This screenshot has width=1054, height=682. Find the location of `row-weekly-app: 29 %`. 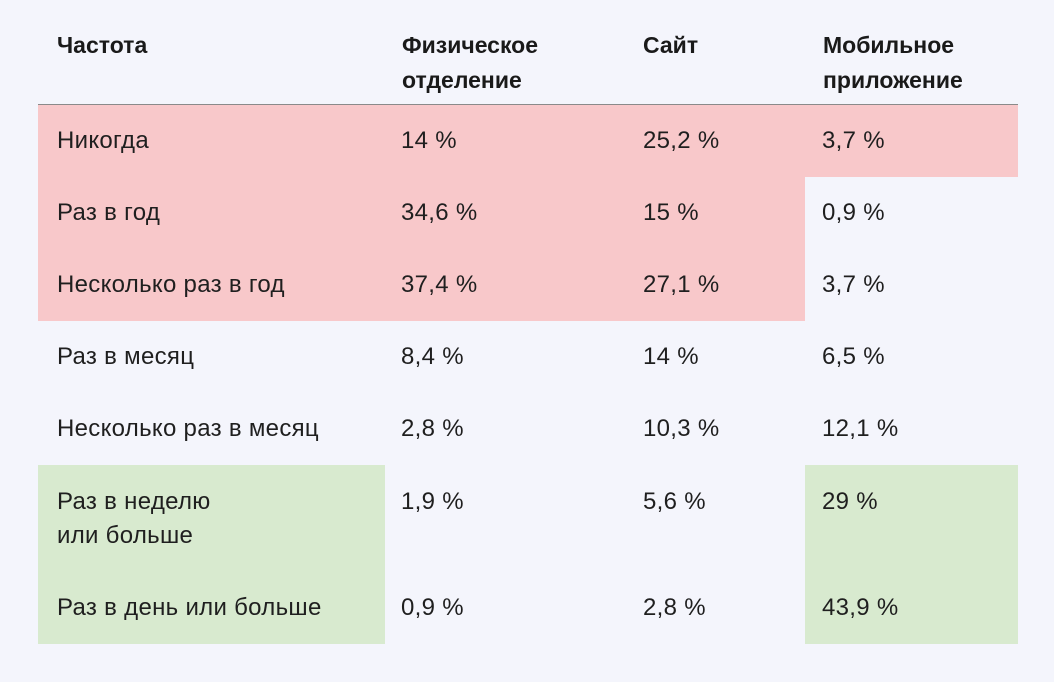

row-weekly-app: 29 % is located at coordinates (850, 501).